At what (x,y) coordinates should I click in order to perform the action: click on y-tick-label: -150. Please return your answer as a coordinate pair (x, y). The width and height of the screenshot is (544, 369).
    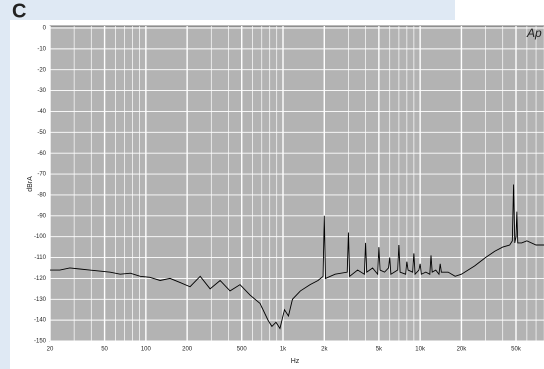
    Looking at the image, I should click on (40, 342).